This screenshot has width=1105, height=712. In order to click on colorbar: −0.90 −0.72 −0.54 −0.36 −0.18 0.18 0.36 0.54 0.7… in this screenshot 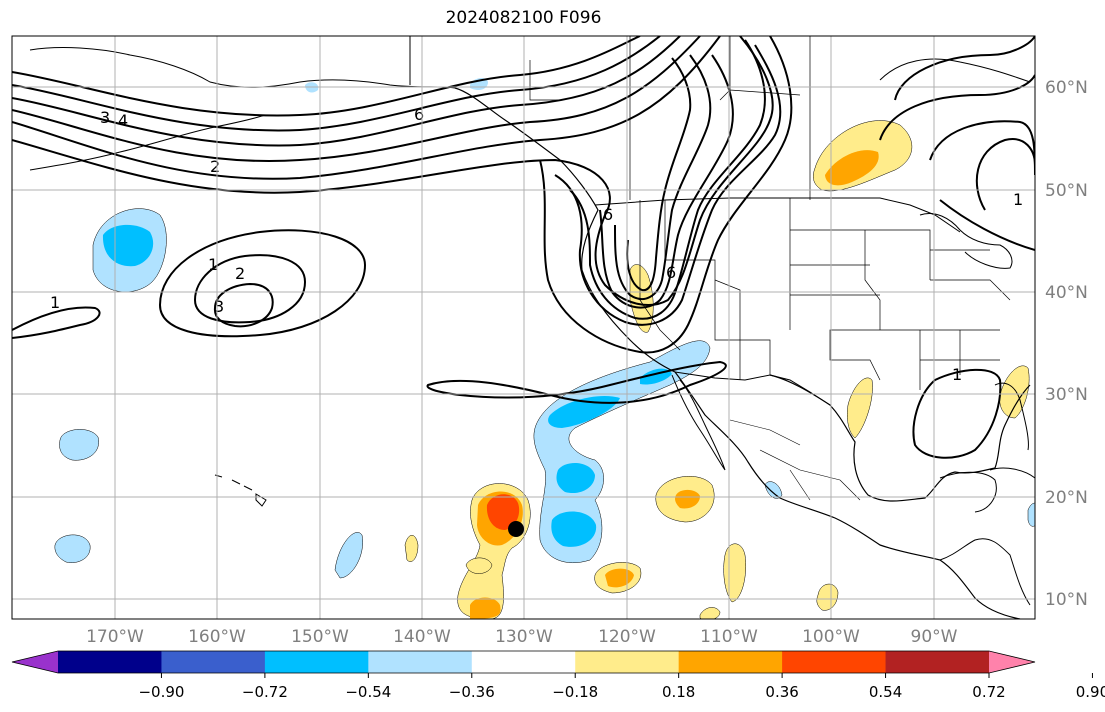, I will do `click(558, 675)`.